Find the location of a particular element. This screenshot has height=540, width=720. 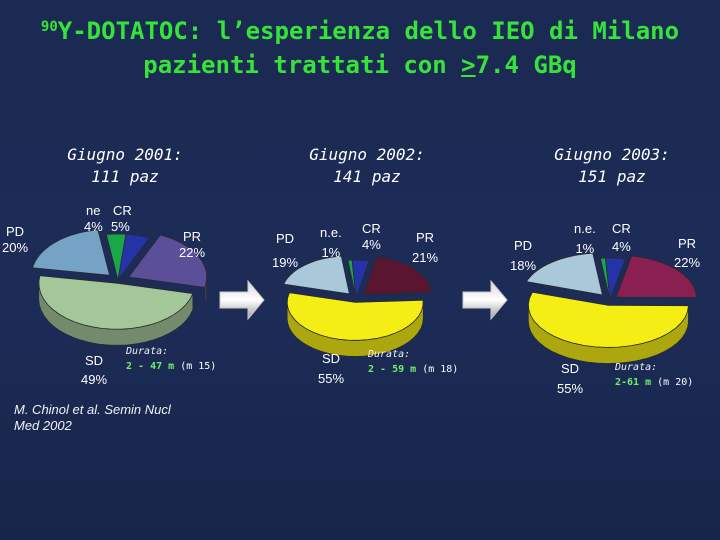

chart2-label-sd: SD 55% is located at coordinates (331, 368).